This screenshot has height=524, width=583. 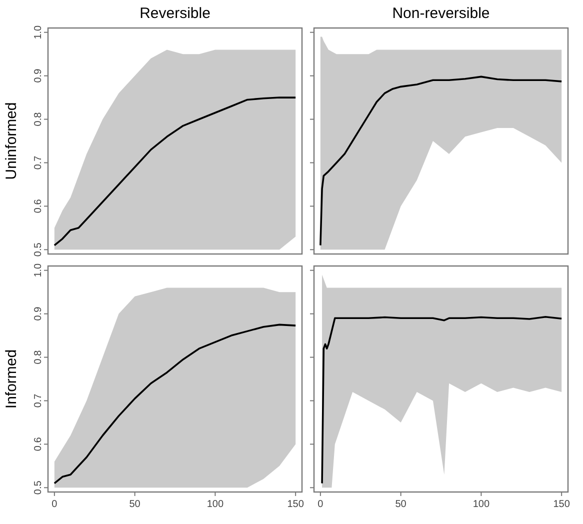 What do you see at coordinates (11, 379) in the screenshot?
I see `y-axis-title: Informed` at bounding box center [11, 379].